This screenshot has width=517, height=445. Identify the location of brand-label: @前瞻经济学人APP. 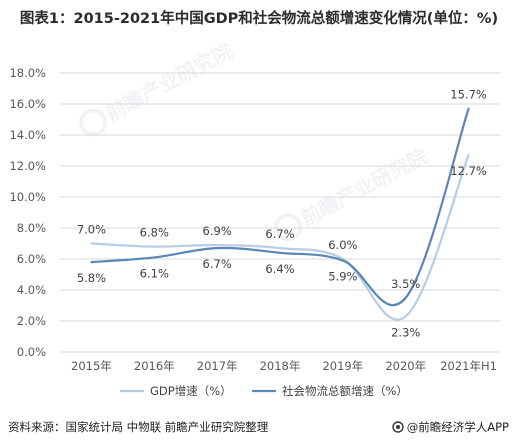
(457, 427).